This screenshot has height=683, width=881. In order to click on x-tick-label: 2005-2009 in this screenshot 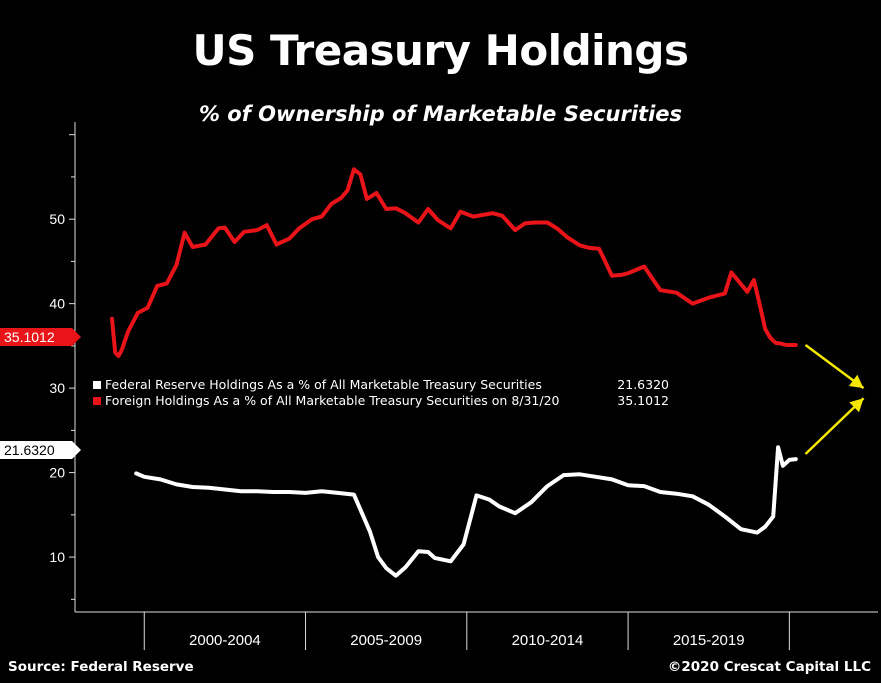, I will do `click(386, 640)`.